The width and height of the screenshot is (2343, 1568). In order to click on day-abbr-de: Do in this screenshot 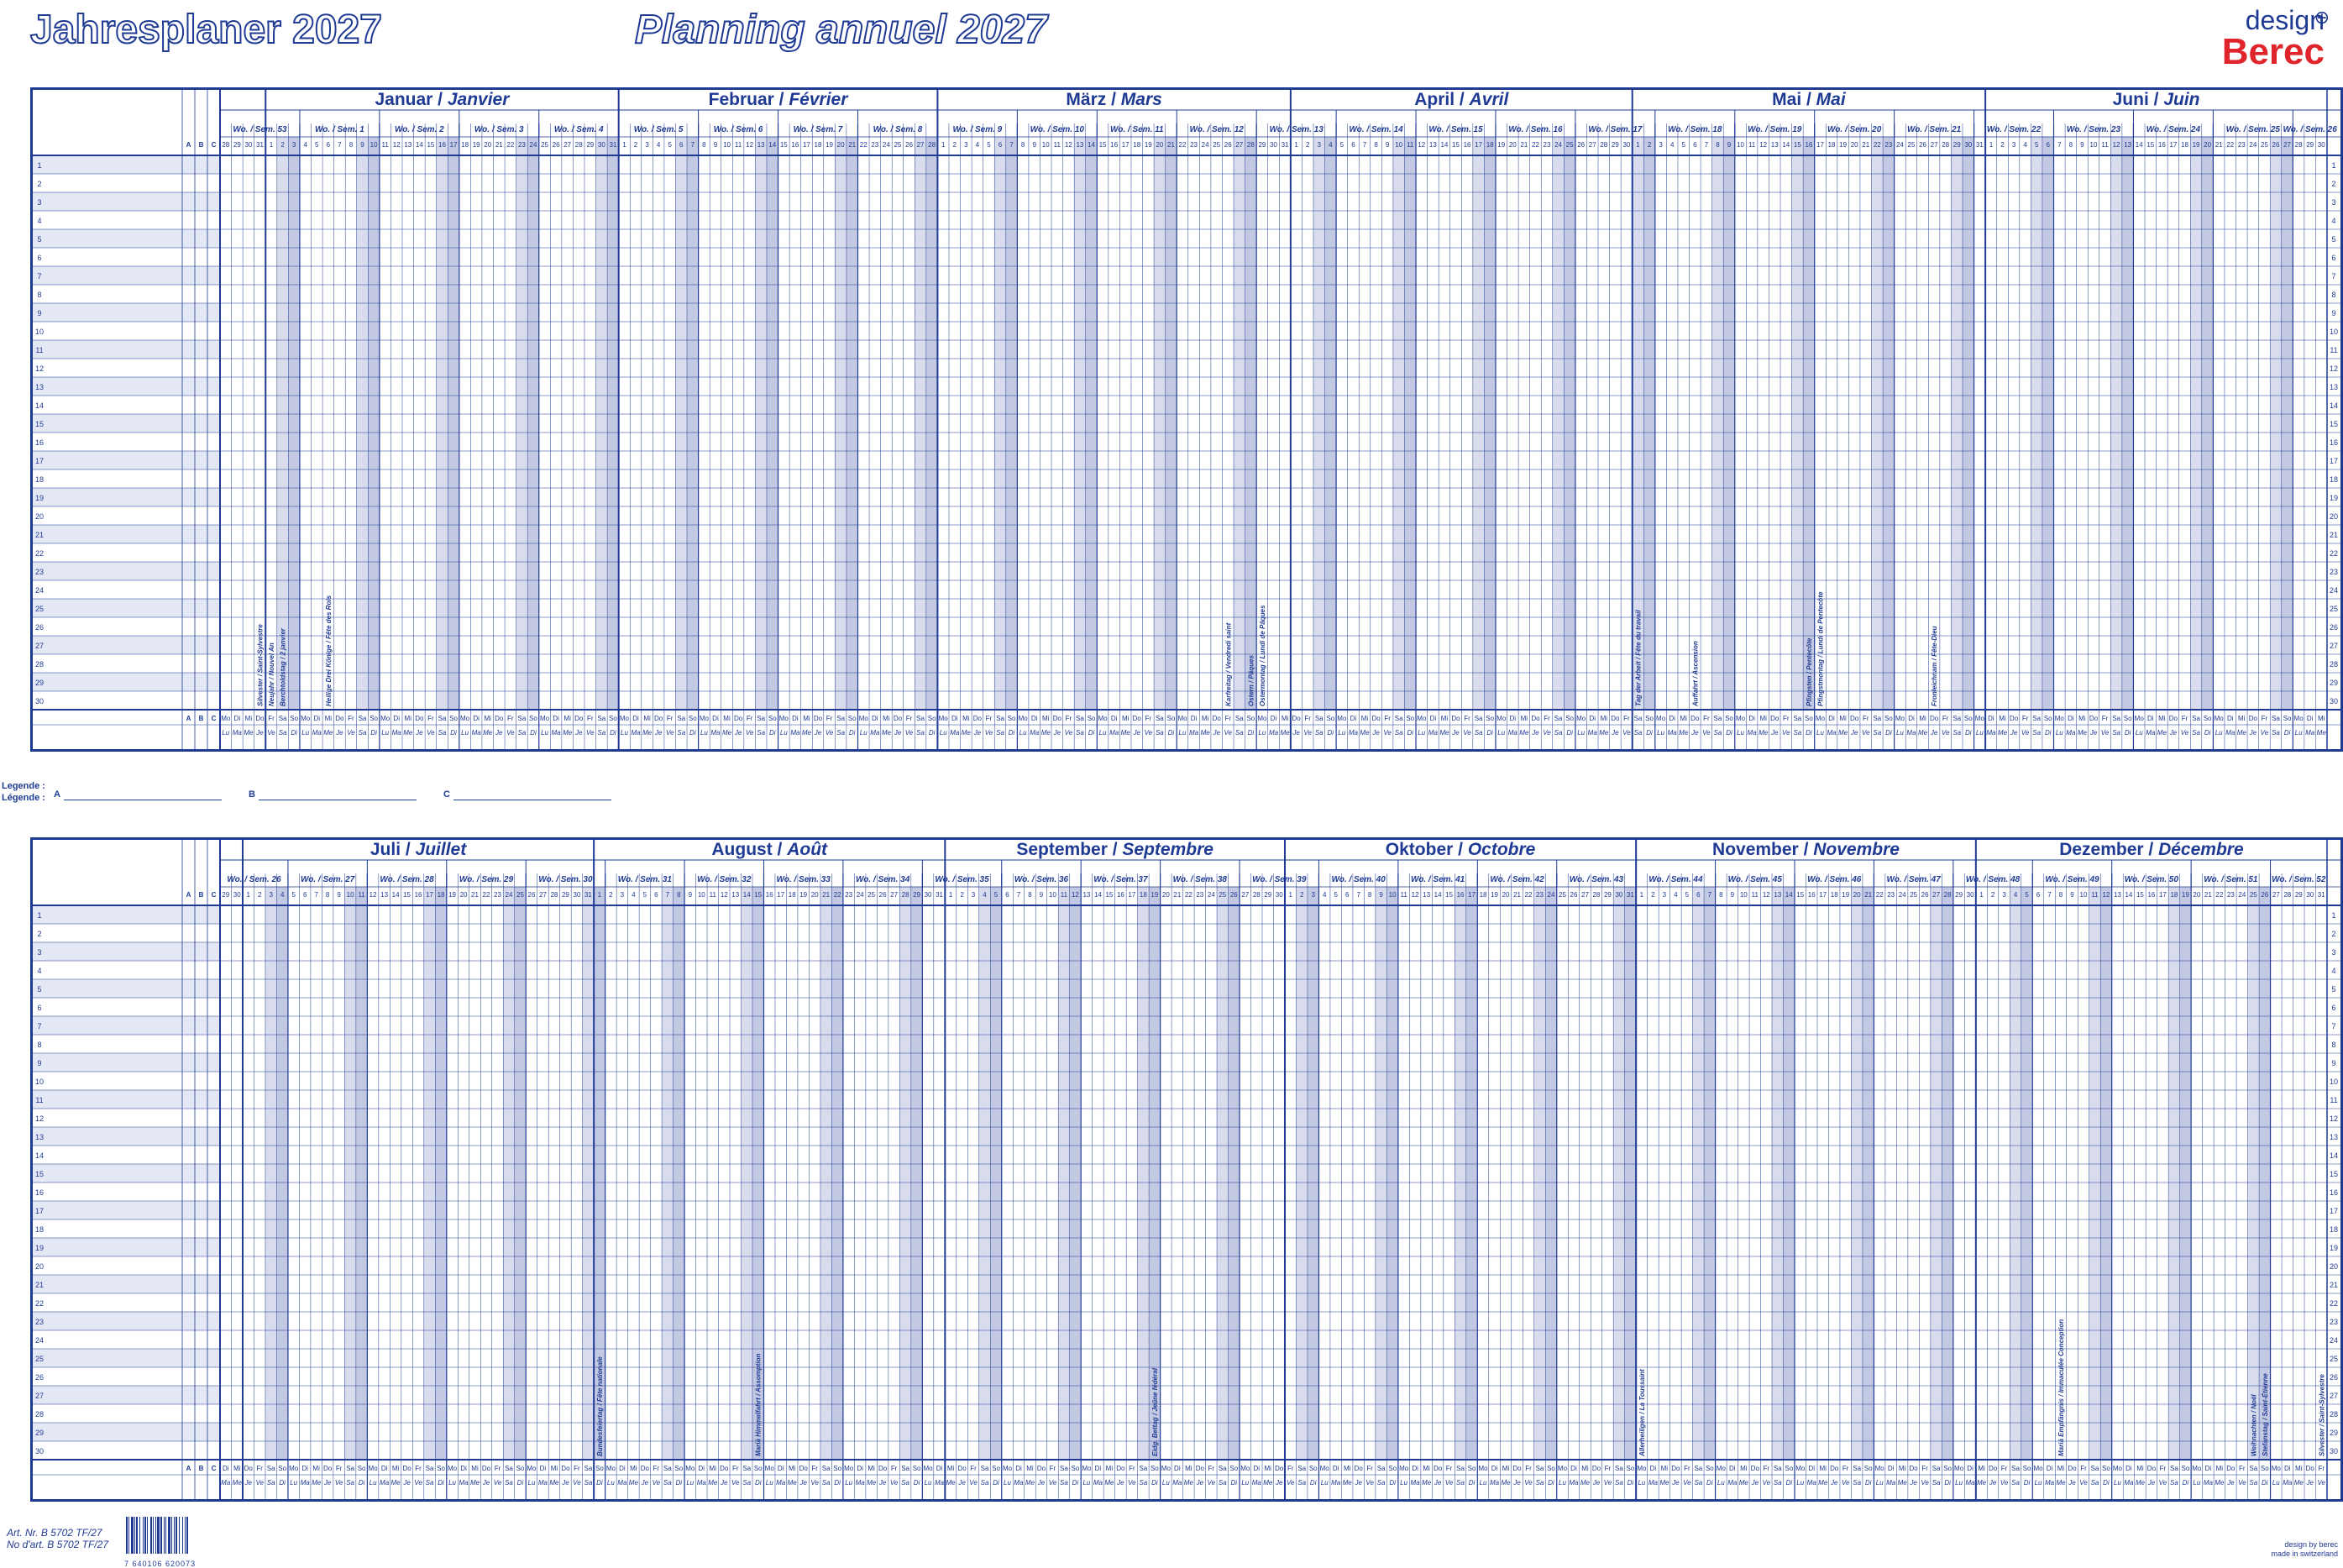, I will do `click(883, 1468)`.